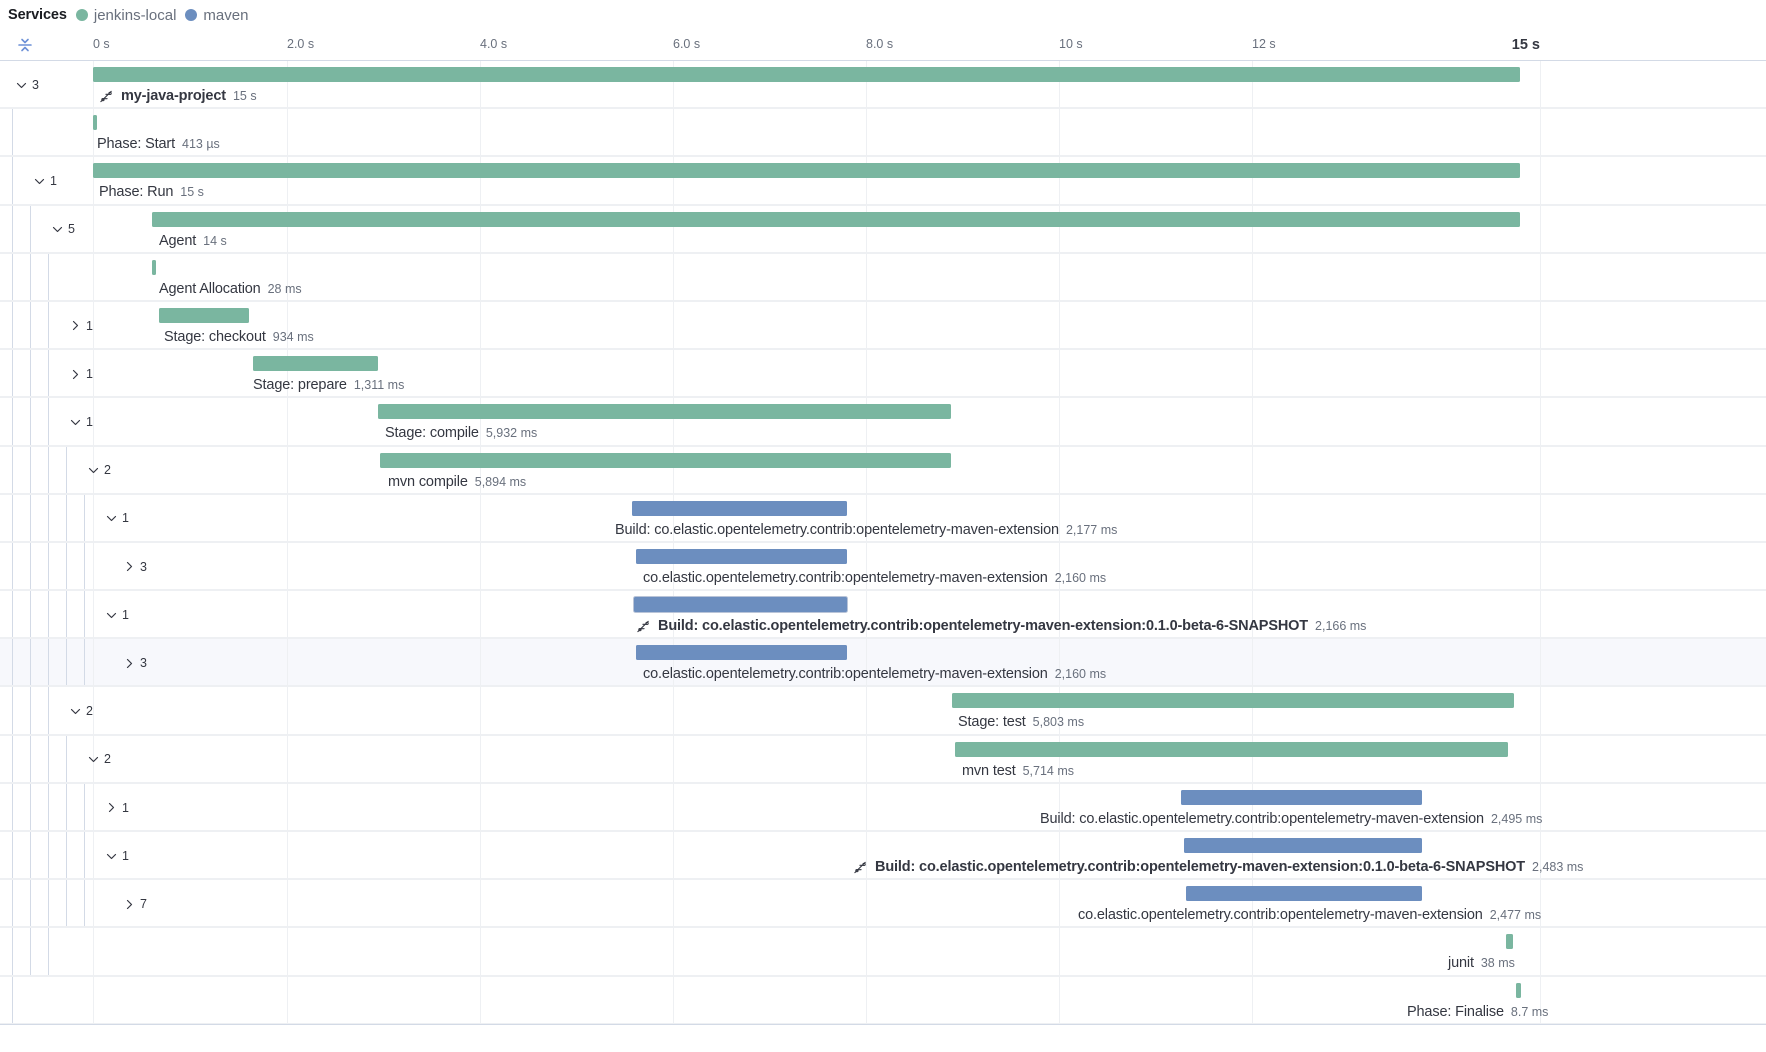  I want to click on span-duration: 2,160 ms, so click(1080, 577).